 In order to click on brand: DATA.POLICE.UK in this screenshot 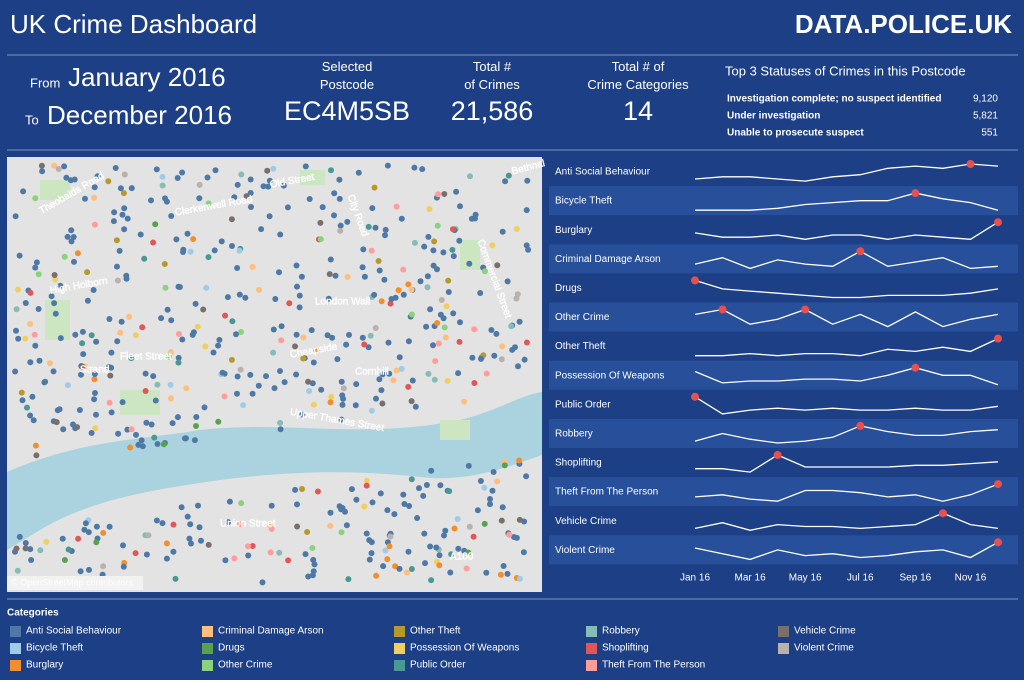, I will do `click(903, 24)`.